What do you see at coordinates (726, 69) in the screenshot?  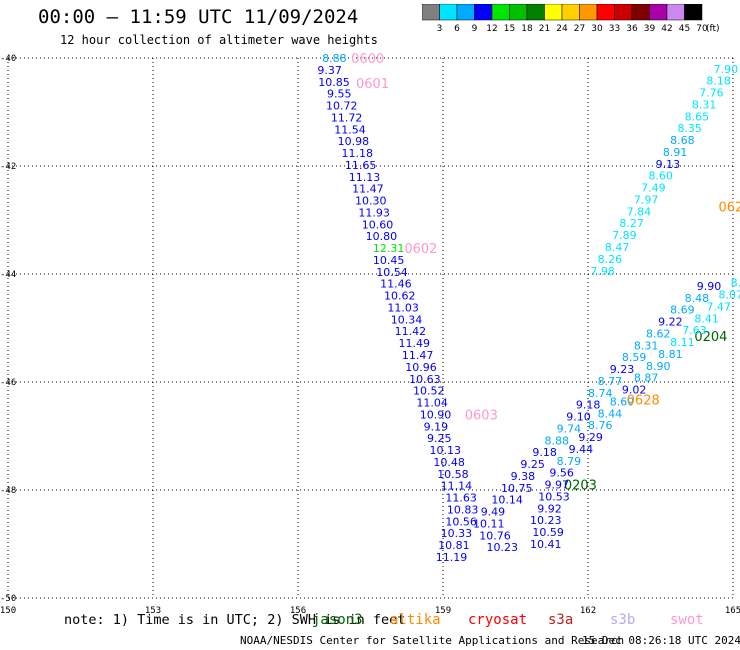 I see `data-point-cryosat: 7.90` at bounding box center [726, 69].